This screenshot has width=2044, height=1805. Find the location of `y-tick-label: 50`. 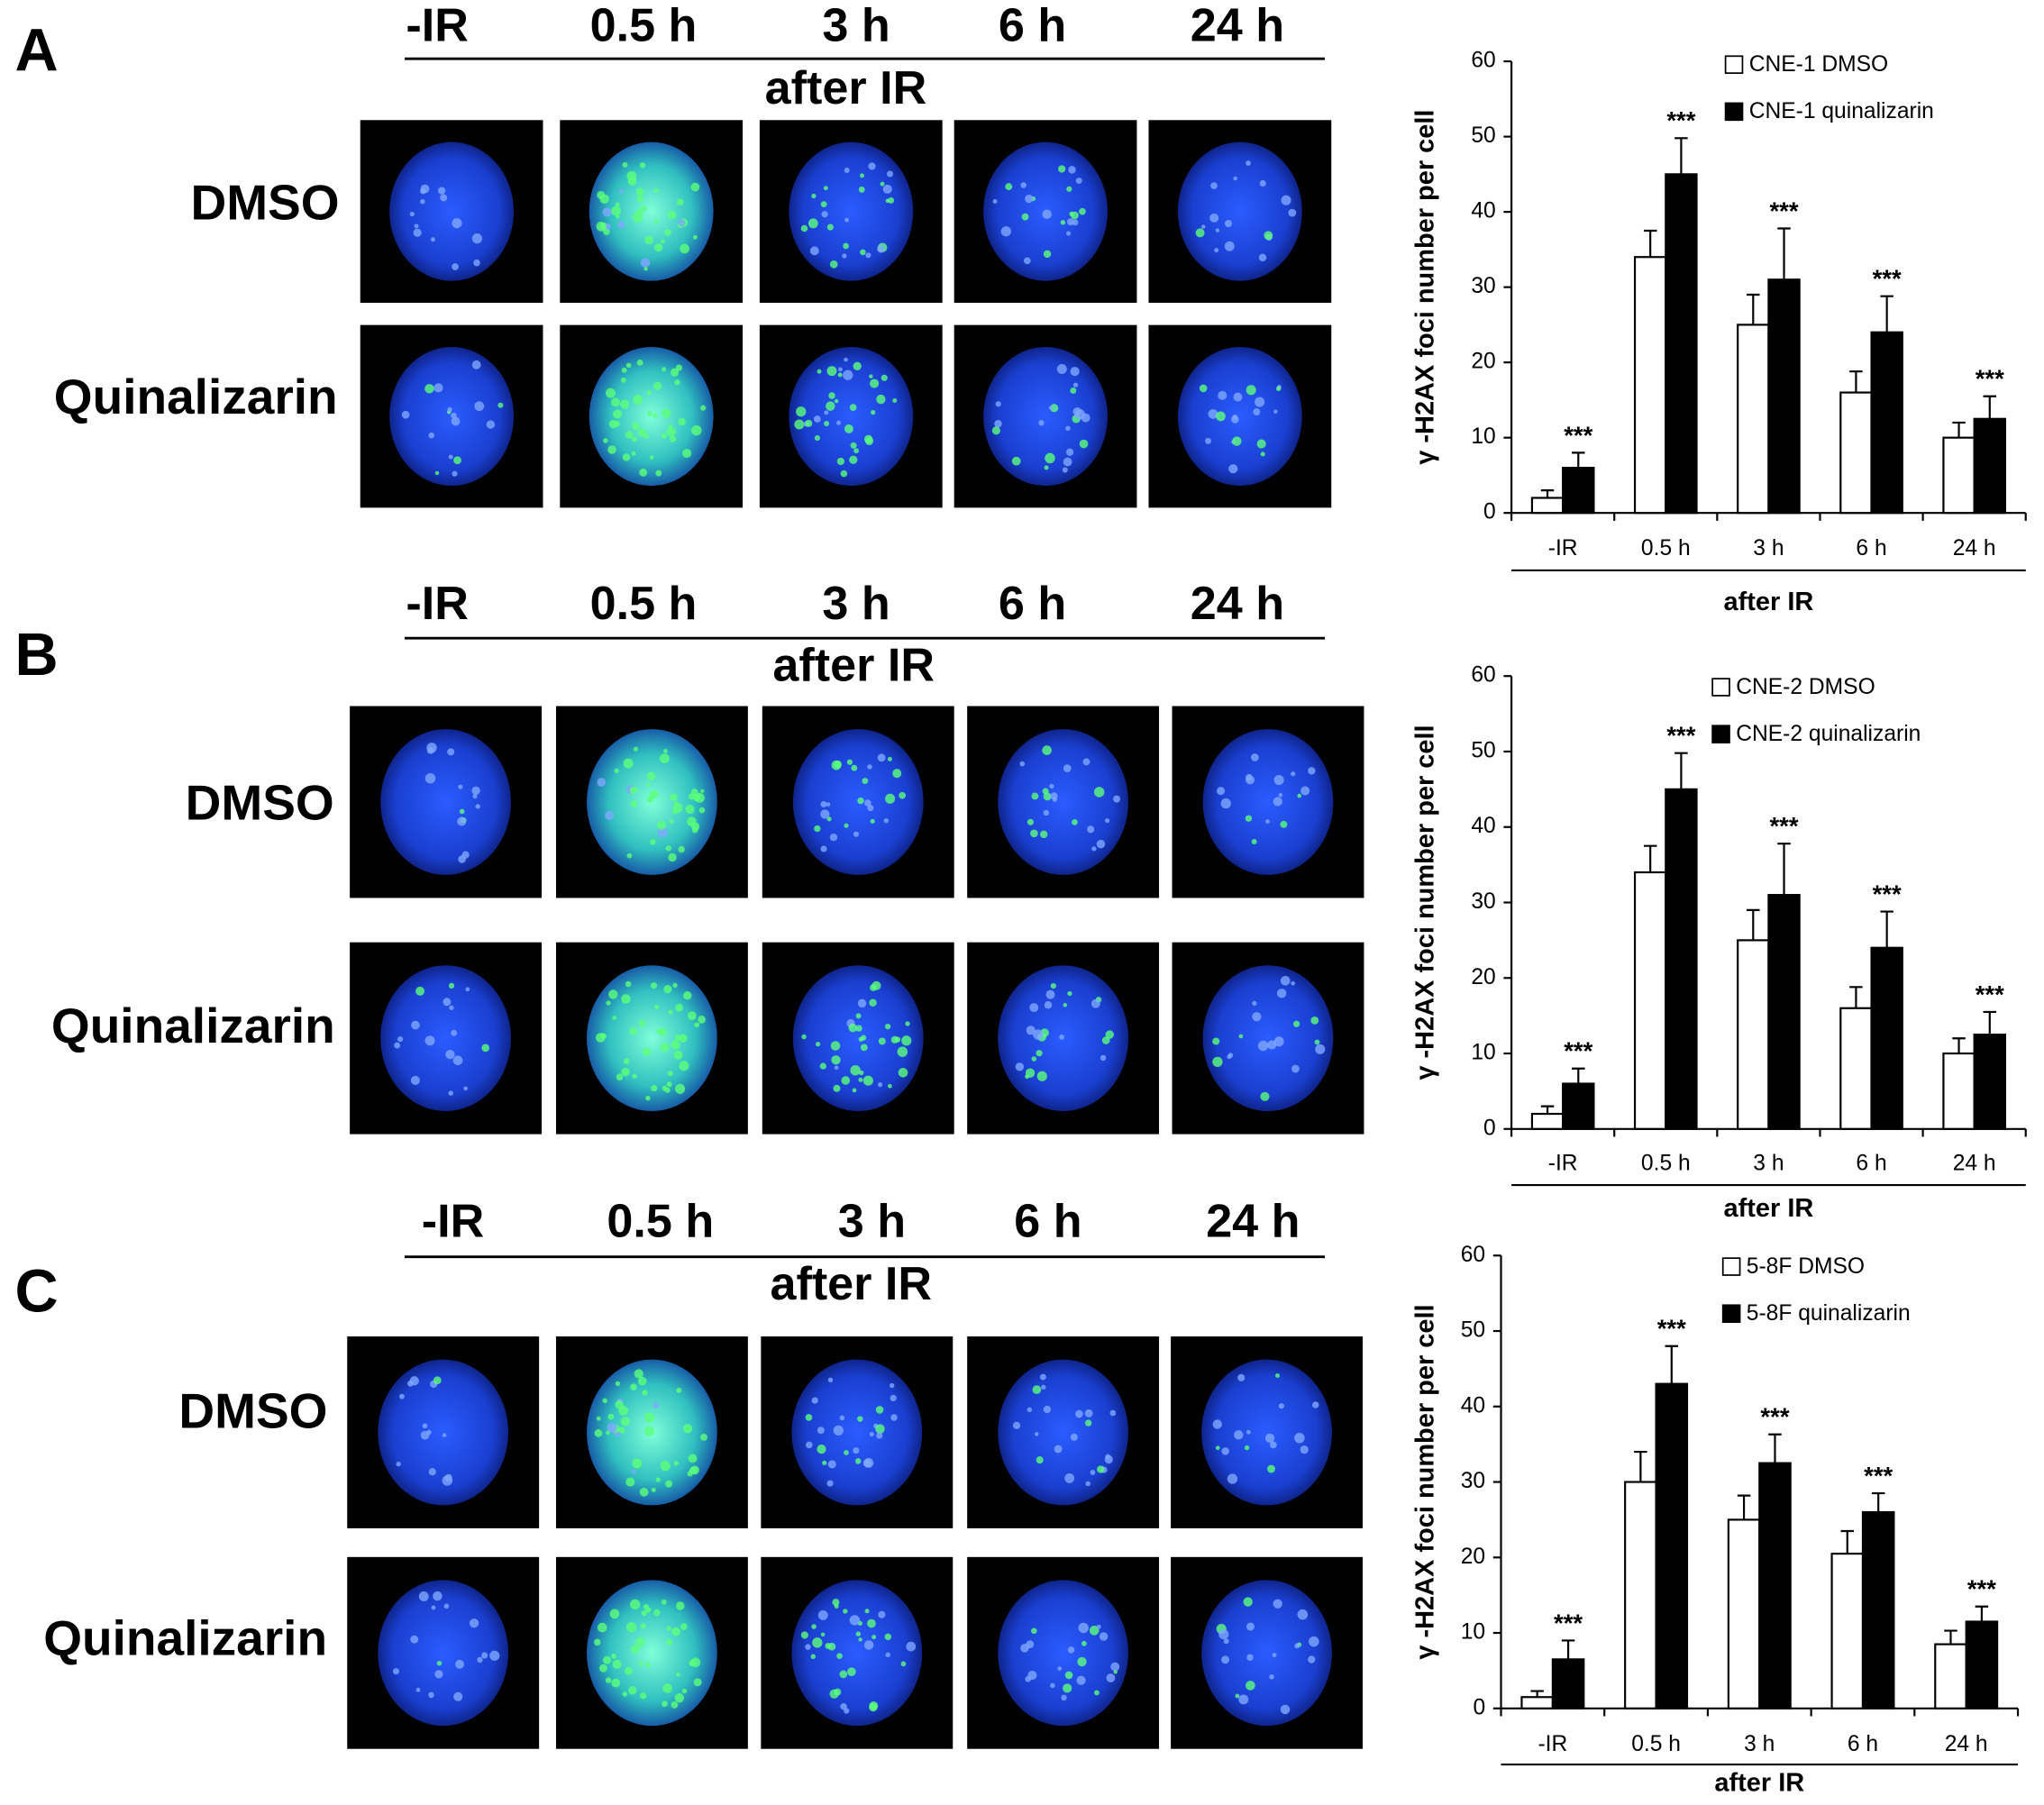

y-tick-label: 50 is located at coordinates (1483, 135).